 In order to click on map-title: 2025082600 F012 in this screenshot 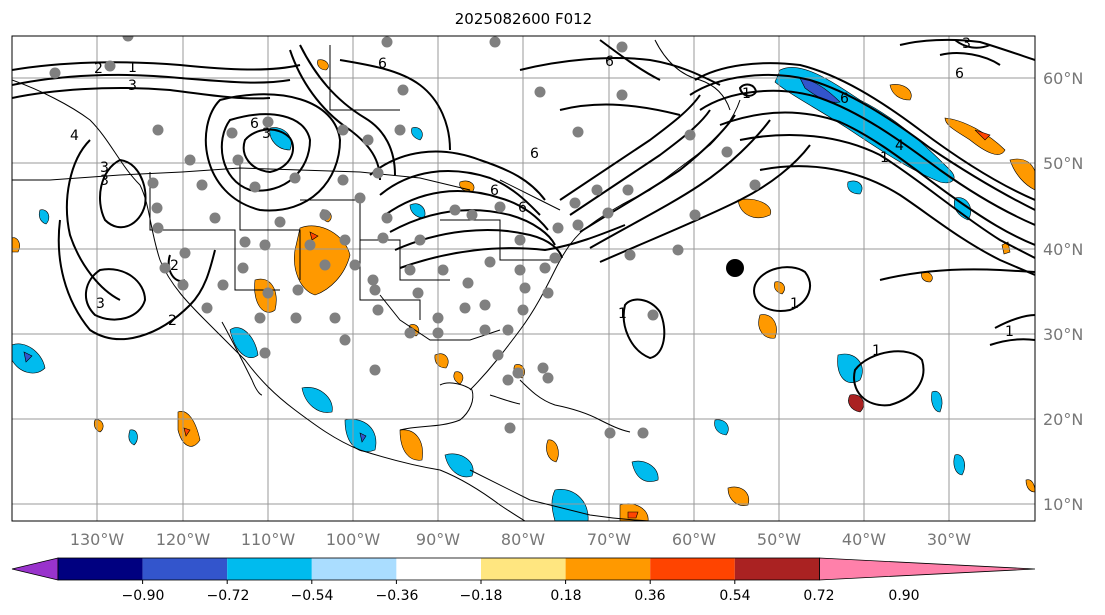, I will do `click(523, 19)`.